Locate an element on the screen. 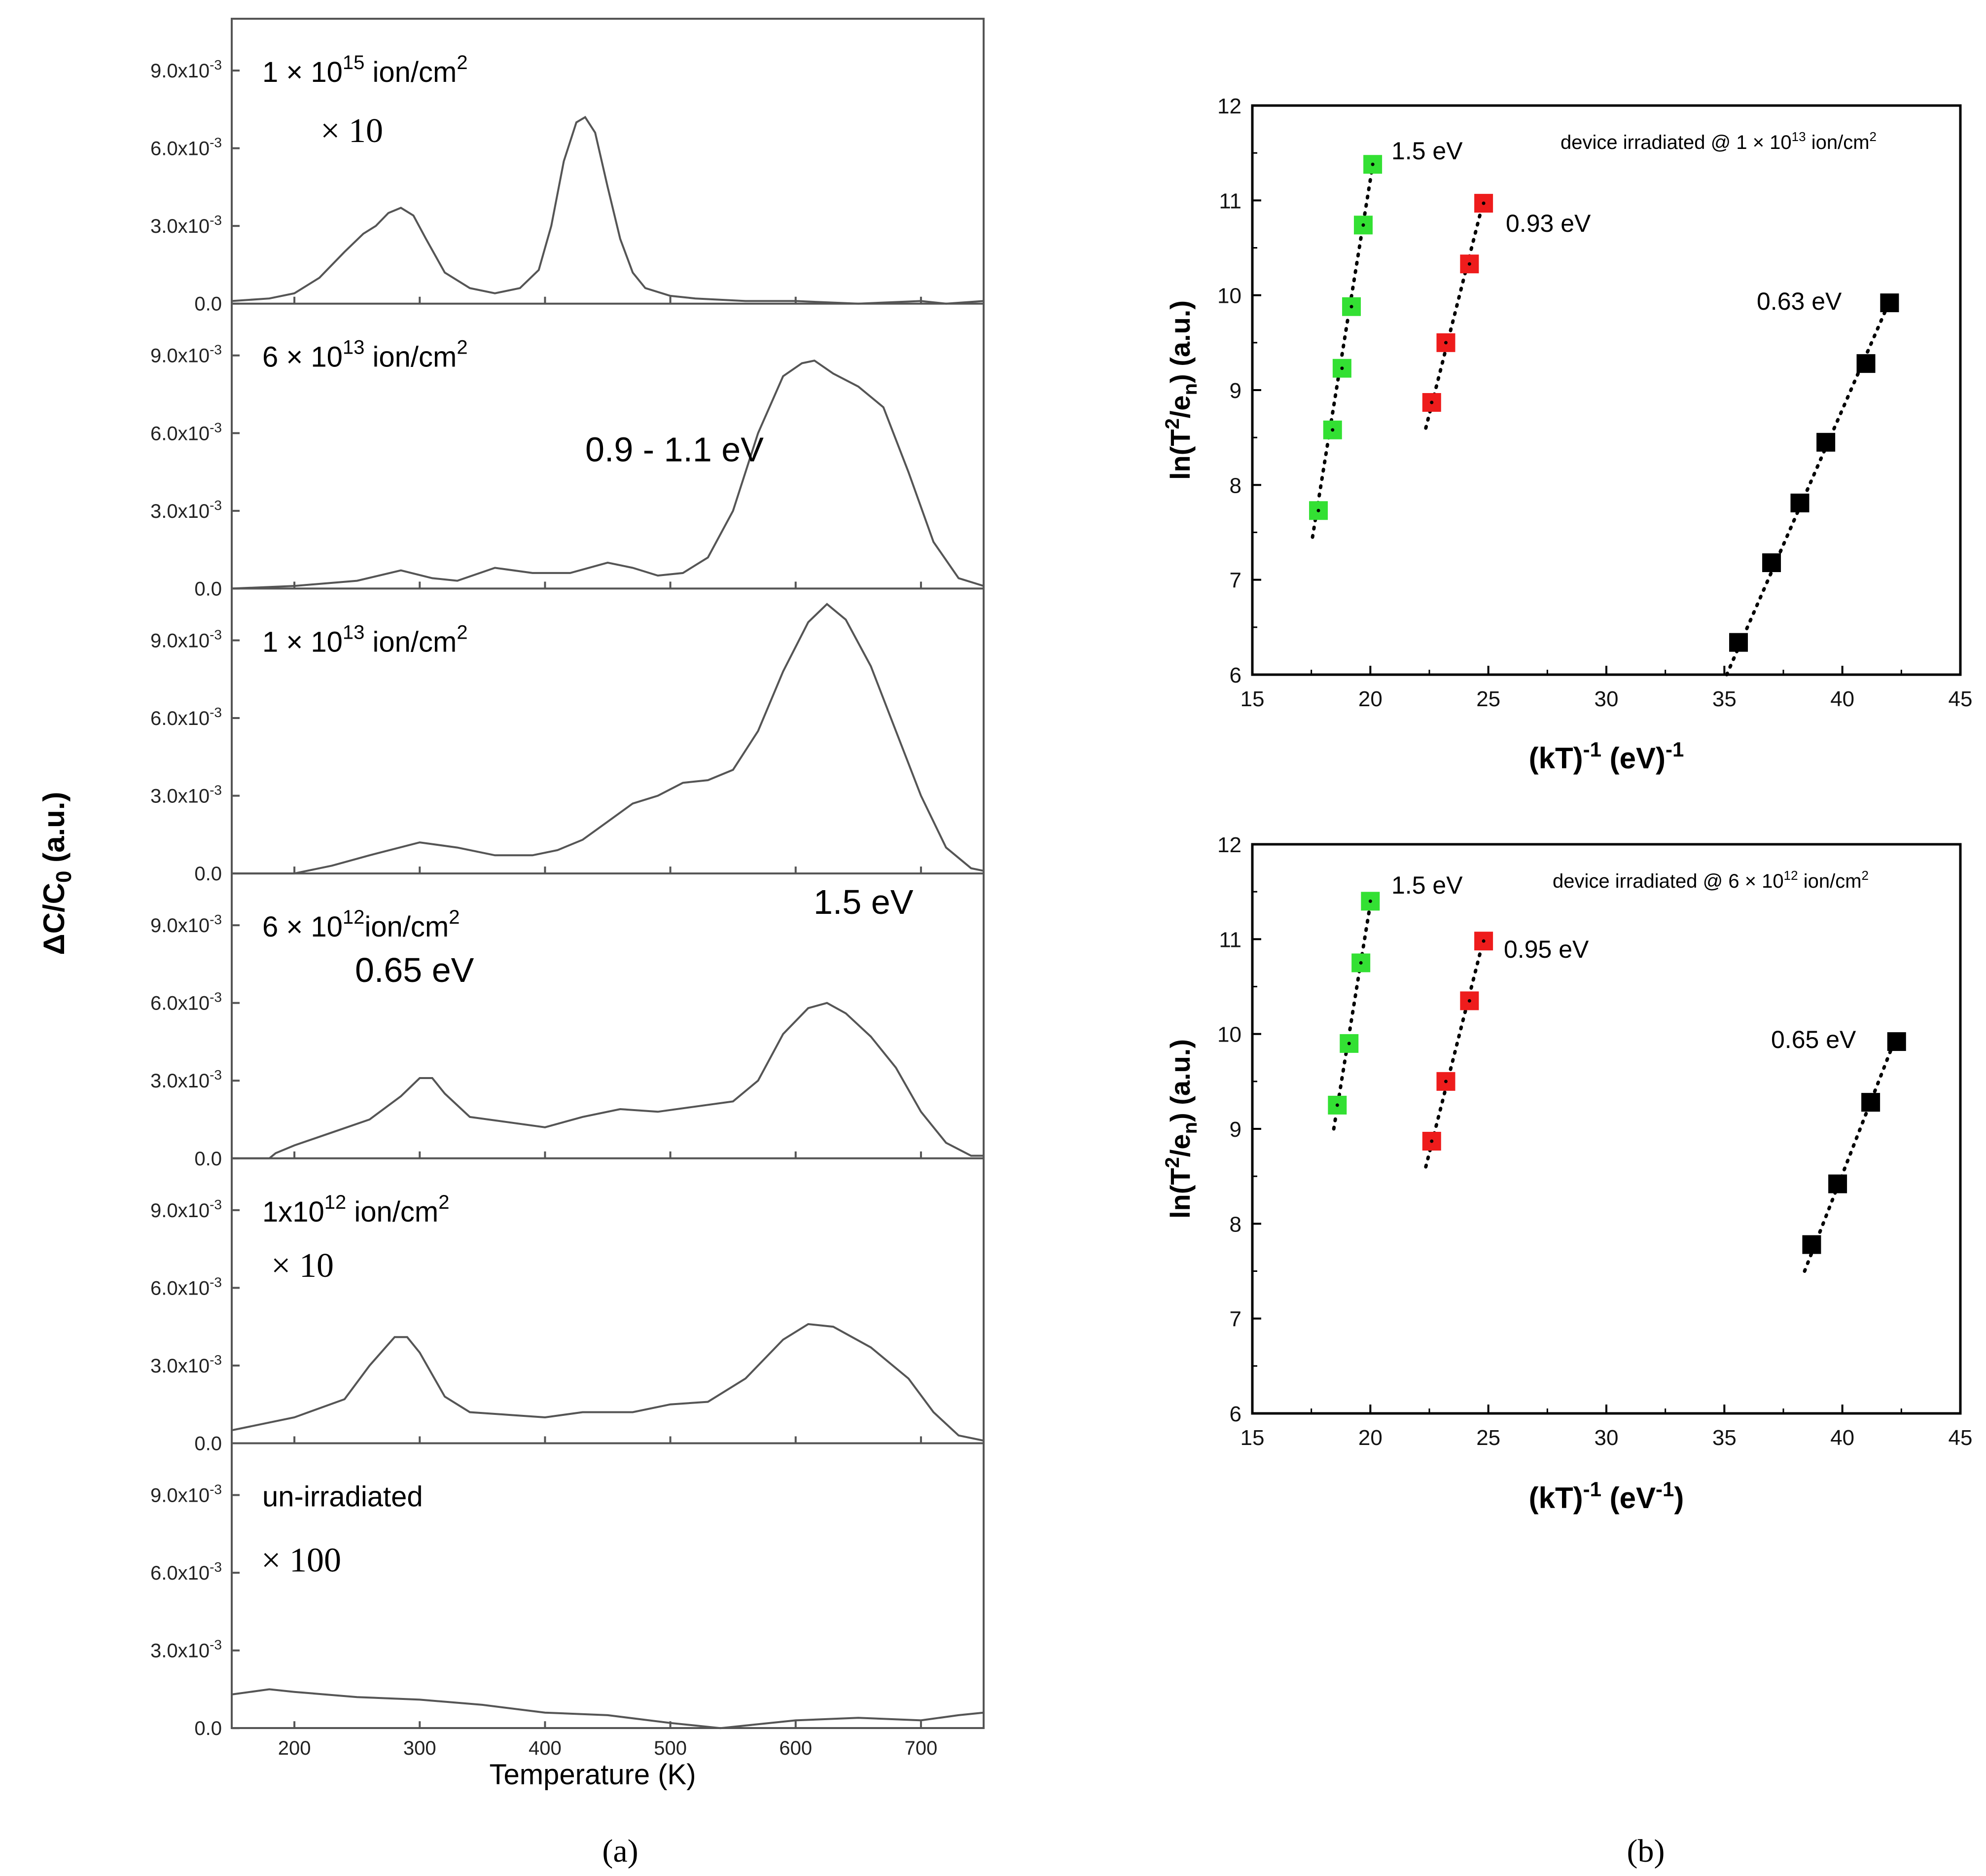 This screenshot has width=1986, height=1876. panel-a-caption: (a) is located at coordinates (620, 1851).